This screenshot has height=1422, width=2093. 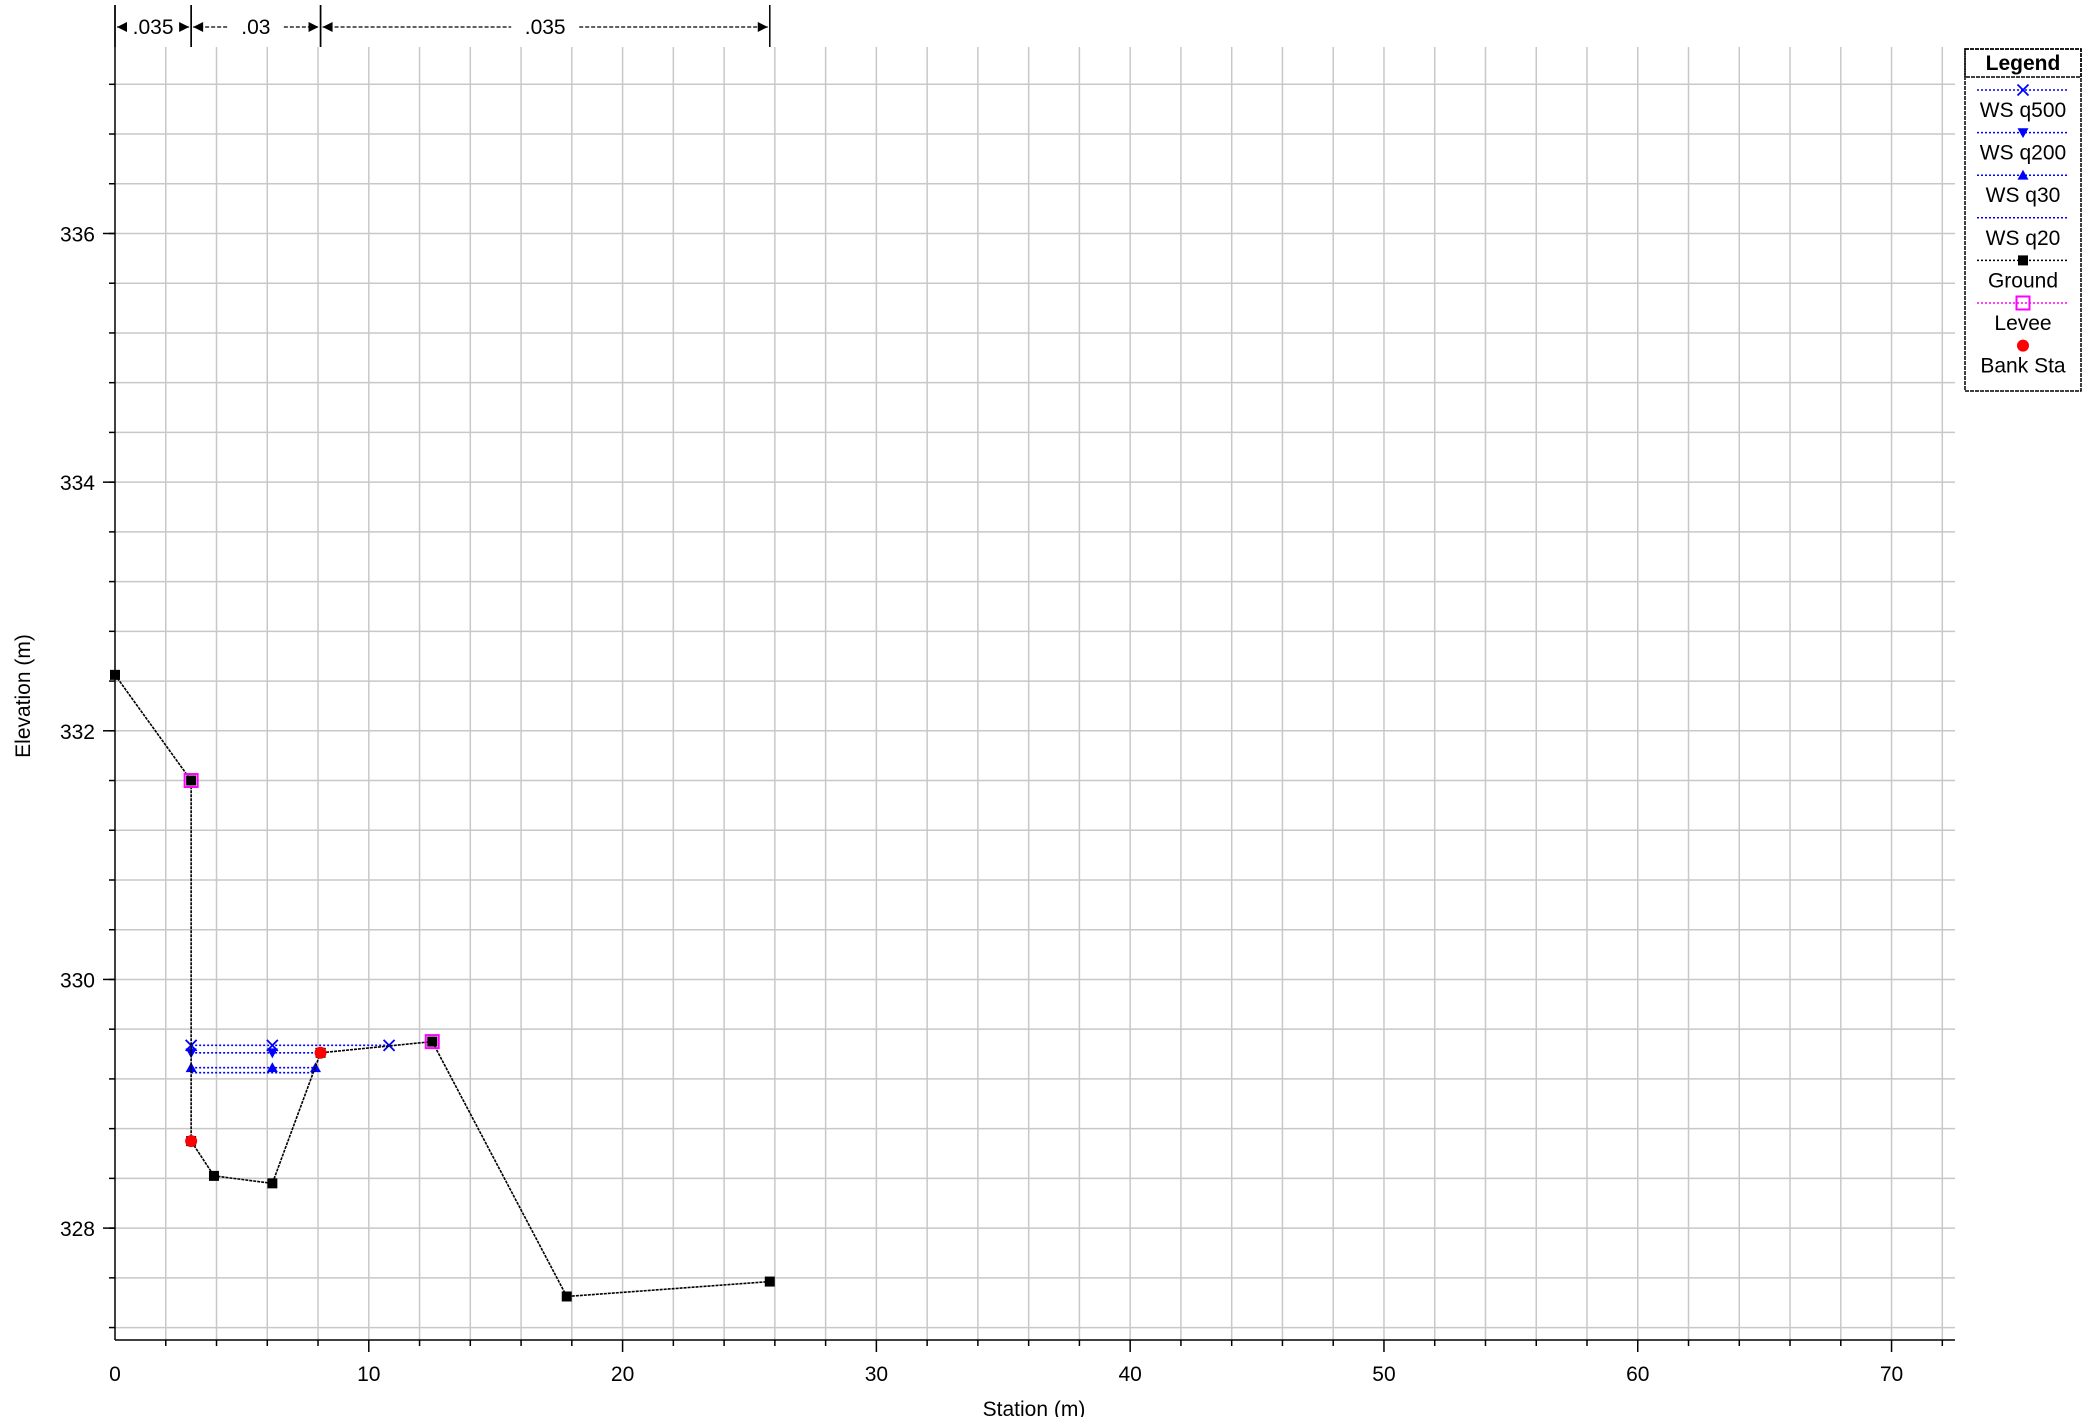 What do you see at coordinates (77, 234) in the screenshot?
I see `y-tick-label: 336` at bounding box center [77, 234].